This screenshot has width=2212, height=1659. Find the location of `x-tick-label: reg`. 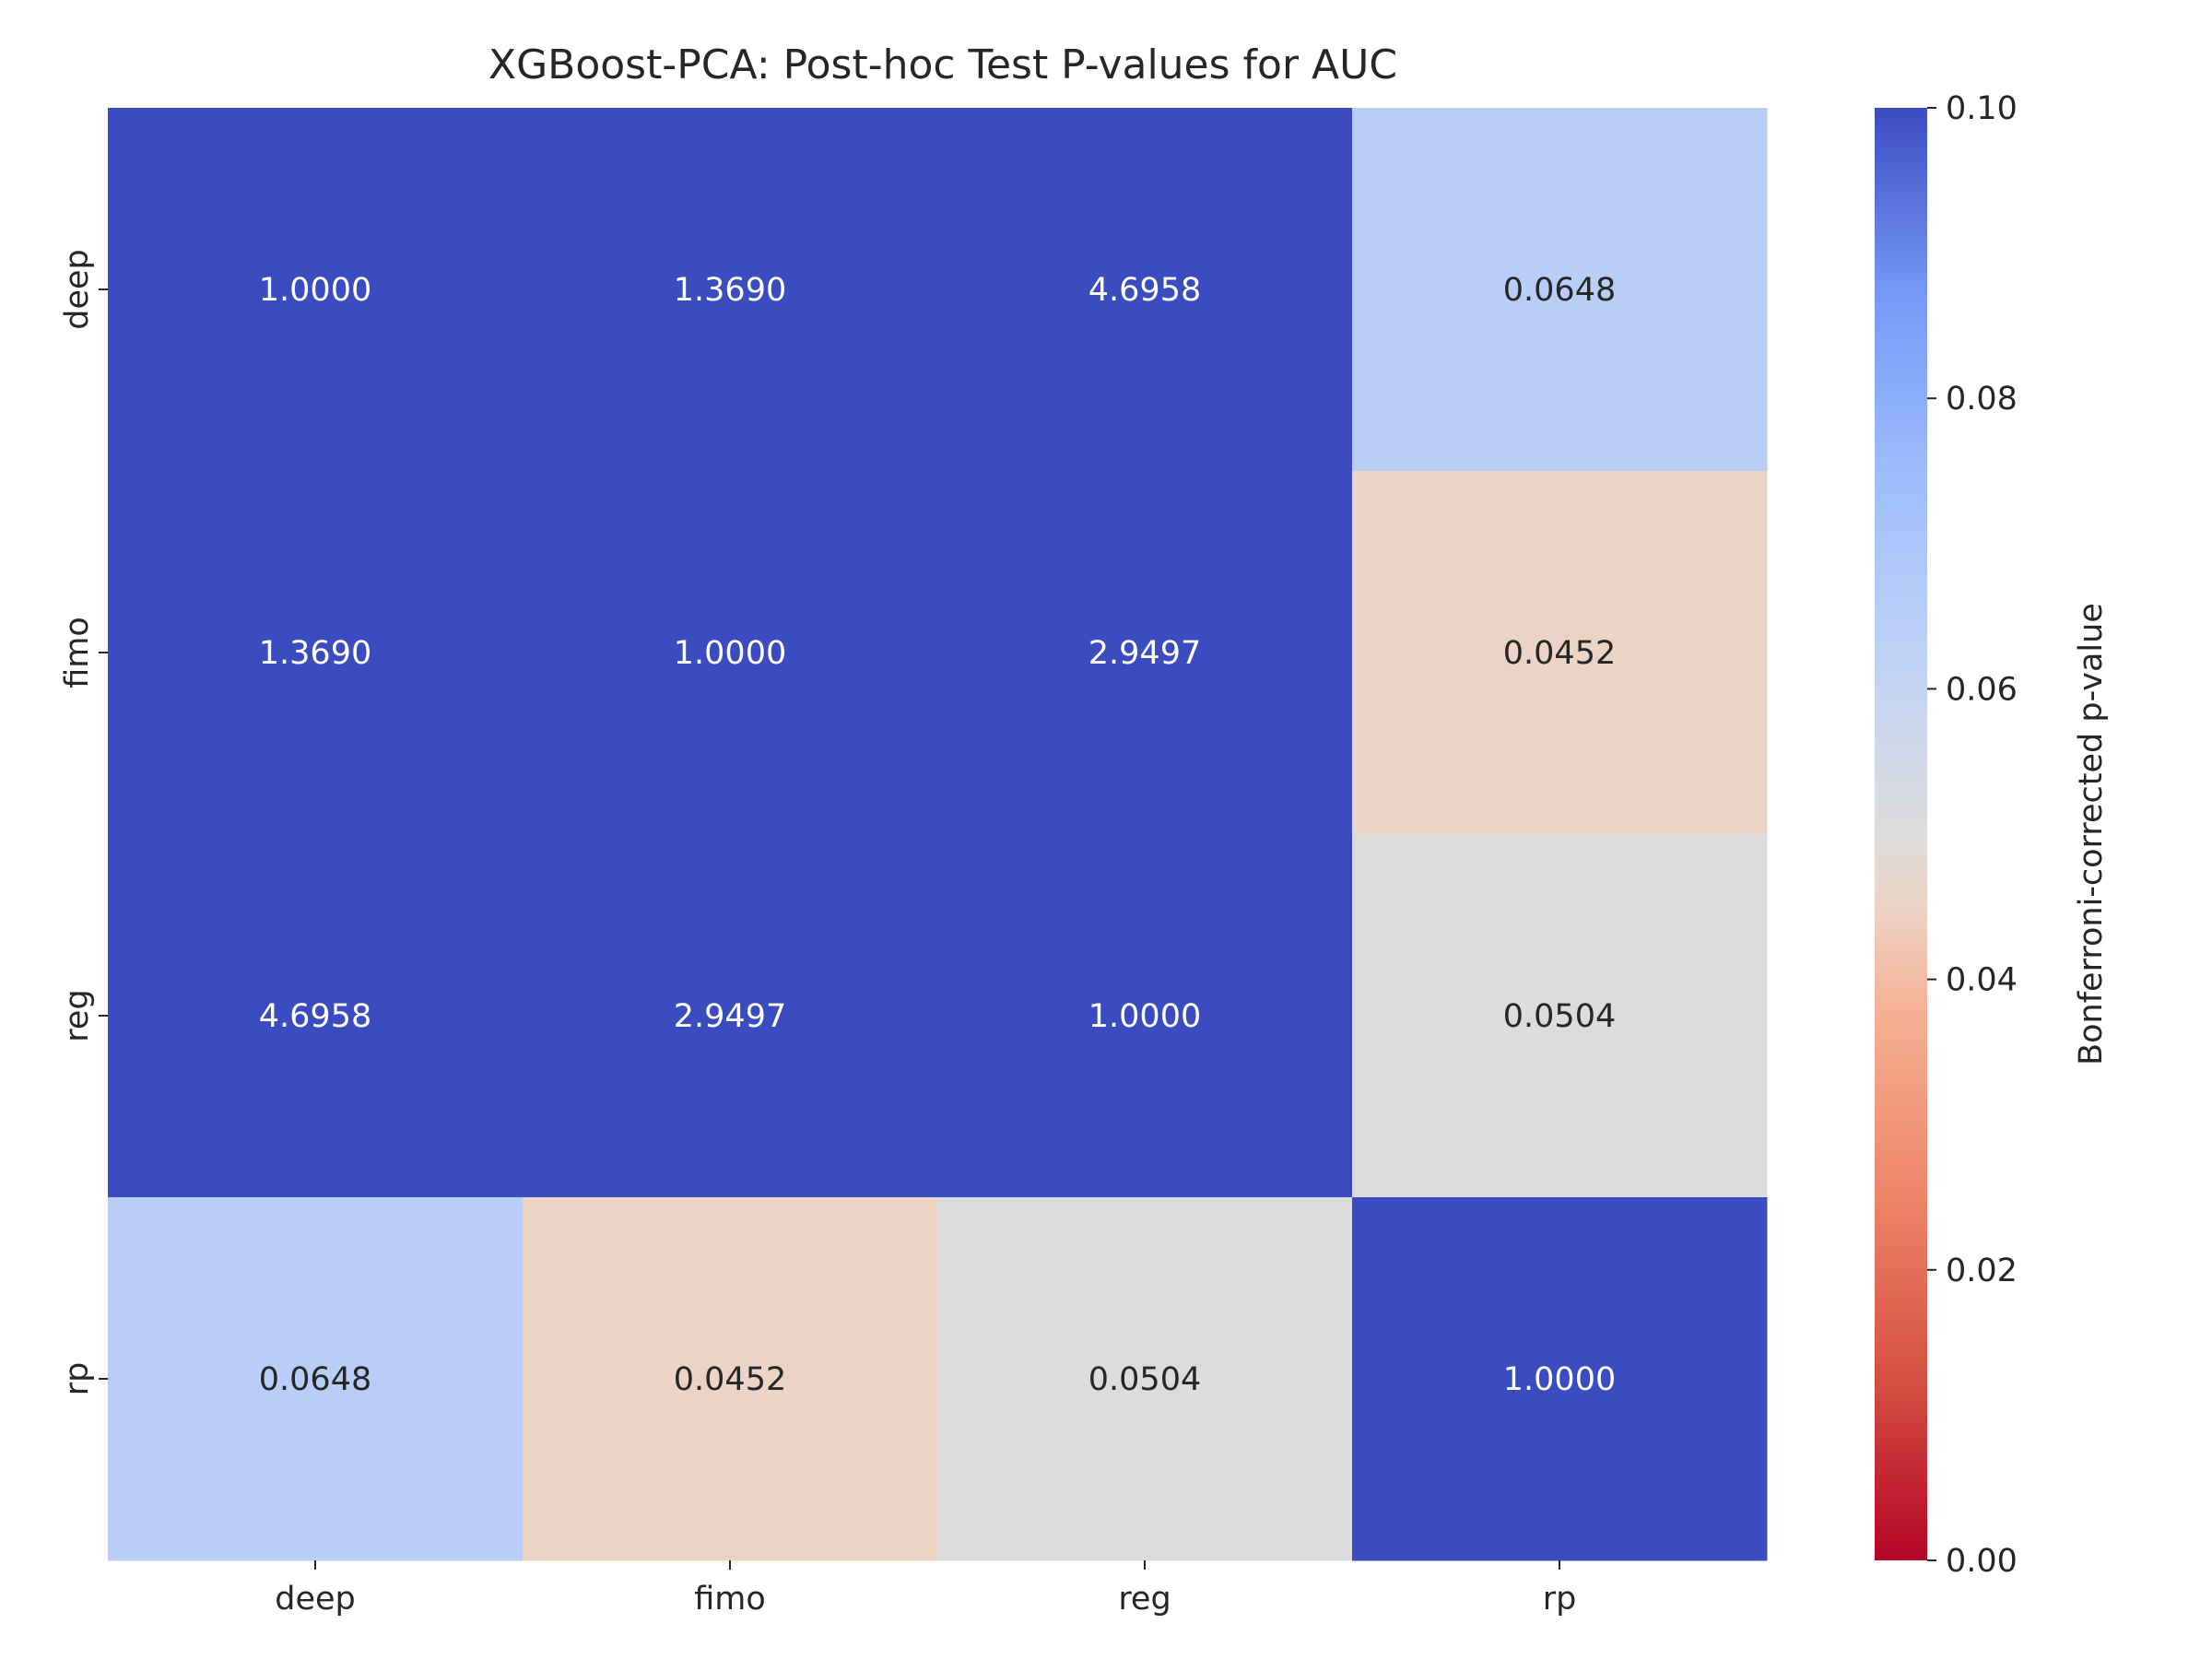

x-tick-label: reg is located at coordinates (1144, 1599).